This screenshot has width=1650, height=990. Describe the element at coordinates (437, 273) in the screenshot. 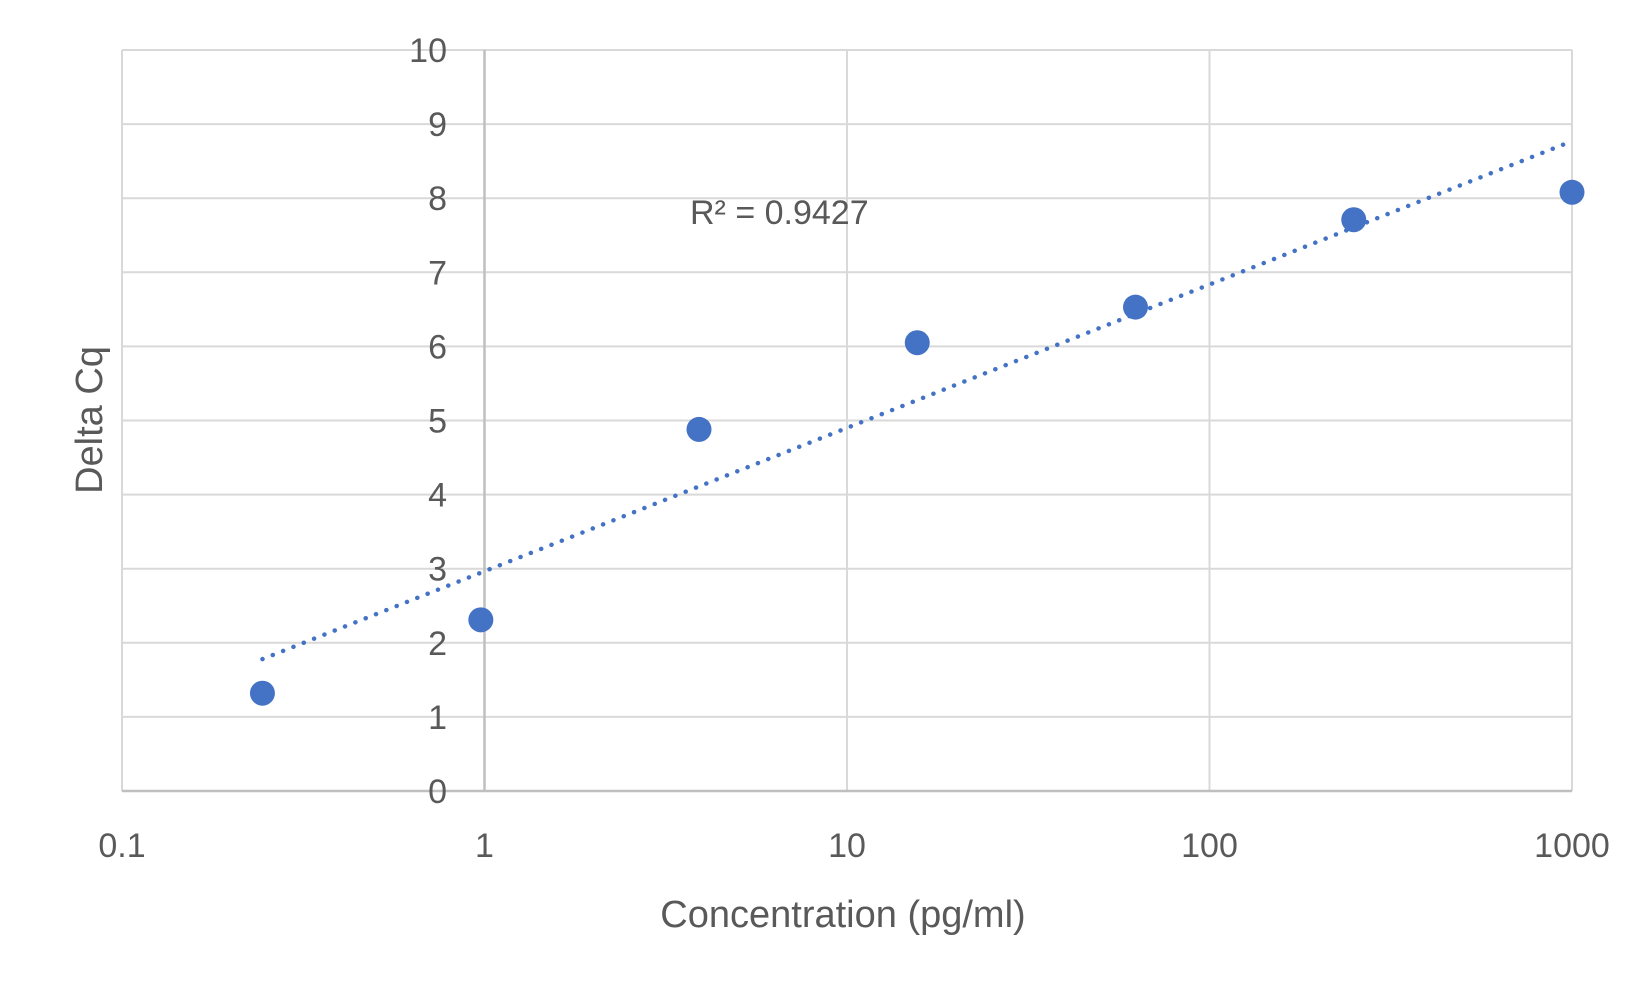

I see `y-tick-label: 7` at that location.